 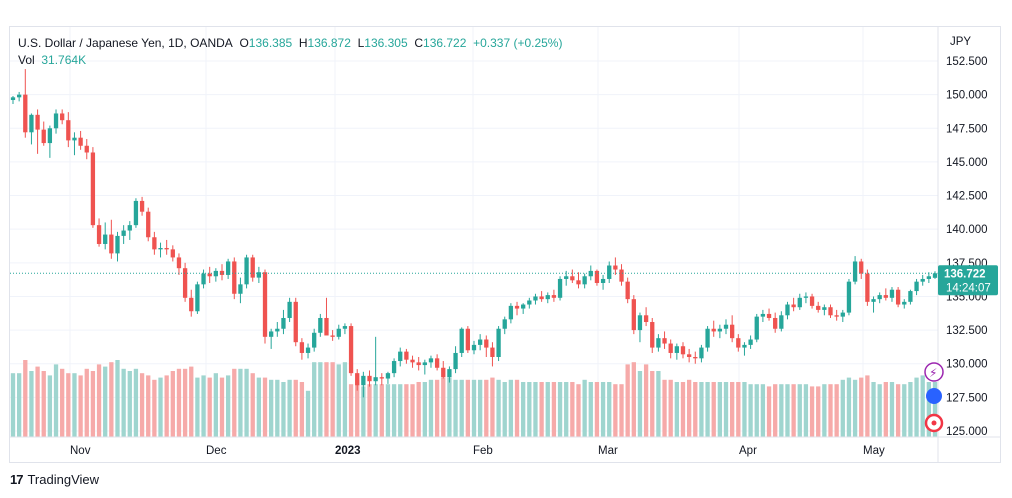 I want to click on side-icons: ⚡, so click(x=934, y=397).